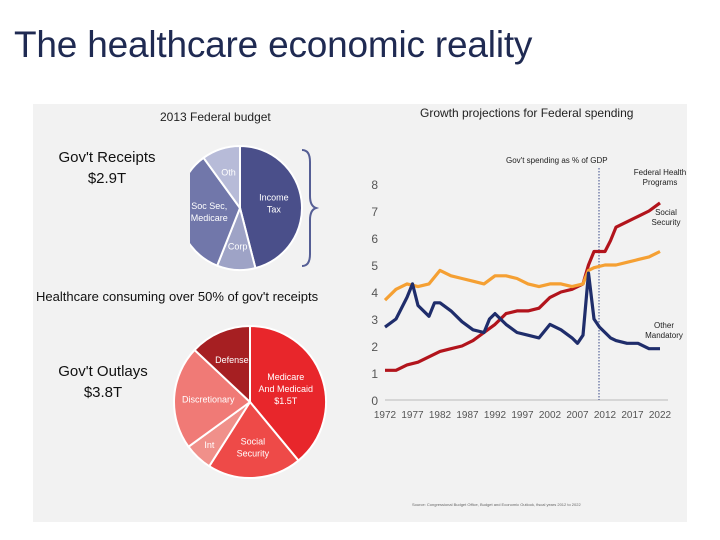 This screenshot has height=540, width=720. Describe the element at coordinates (209, 206) in the screenshot. I see `pie-label-soc-sec-medicare: Soc Sec,` at that location.